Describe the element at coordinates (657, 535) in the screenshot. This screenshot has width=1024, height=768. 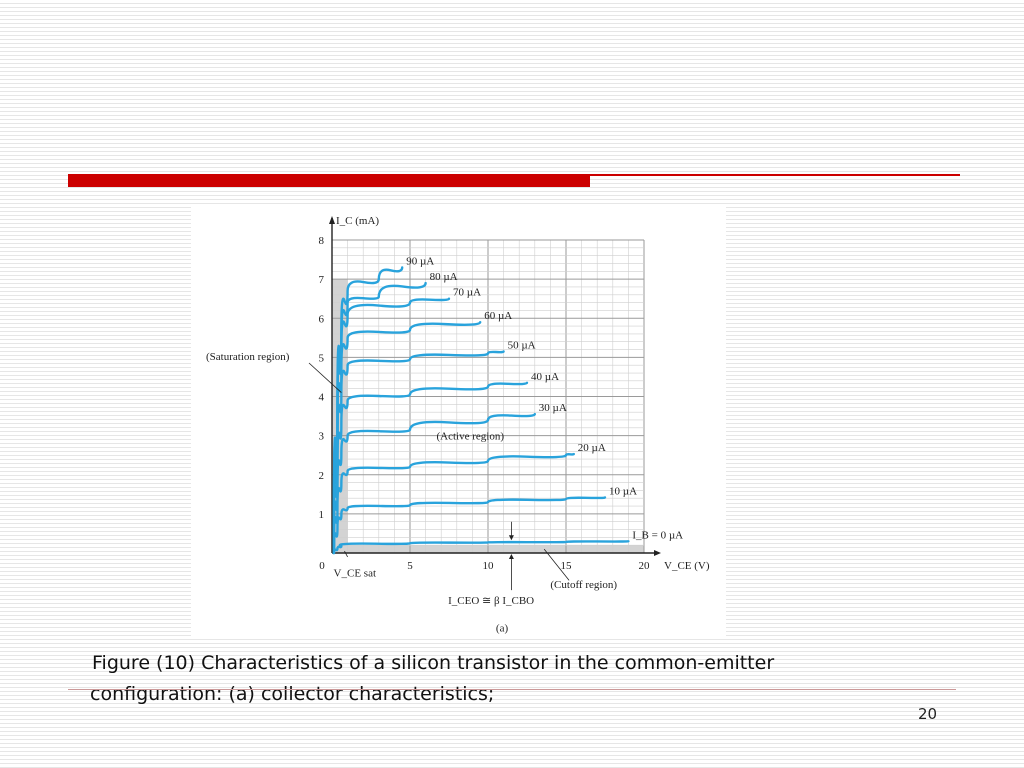
I see `series-label: I_B = 0 µA` at that location.